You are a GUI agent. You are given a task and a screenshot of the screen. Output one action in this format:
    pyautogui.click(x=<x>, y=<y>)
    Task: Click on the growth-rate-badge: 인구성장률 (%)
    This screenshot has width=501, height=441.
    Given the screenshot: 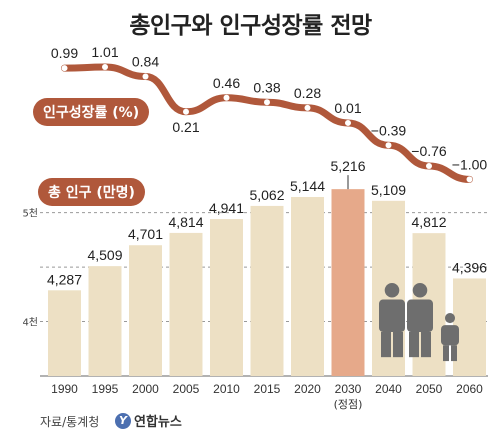 What is the action you would take?
    pyautogui.click(x=91, y=112)
    